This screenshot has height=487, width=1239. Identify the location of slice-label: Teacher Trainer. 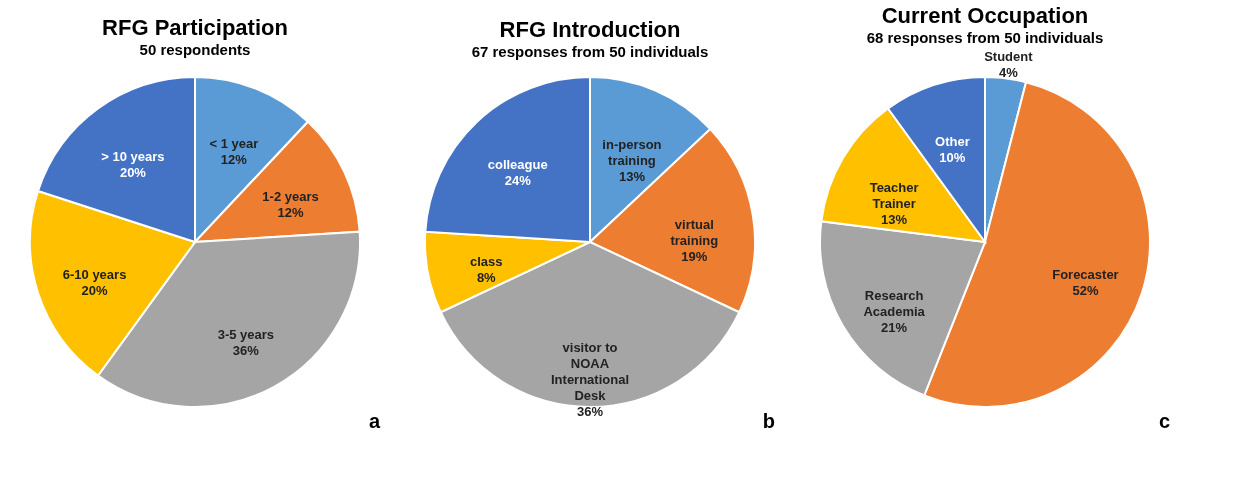
(894, 196).